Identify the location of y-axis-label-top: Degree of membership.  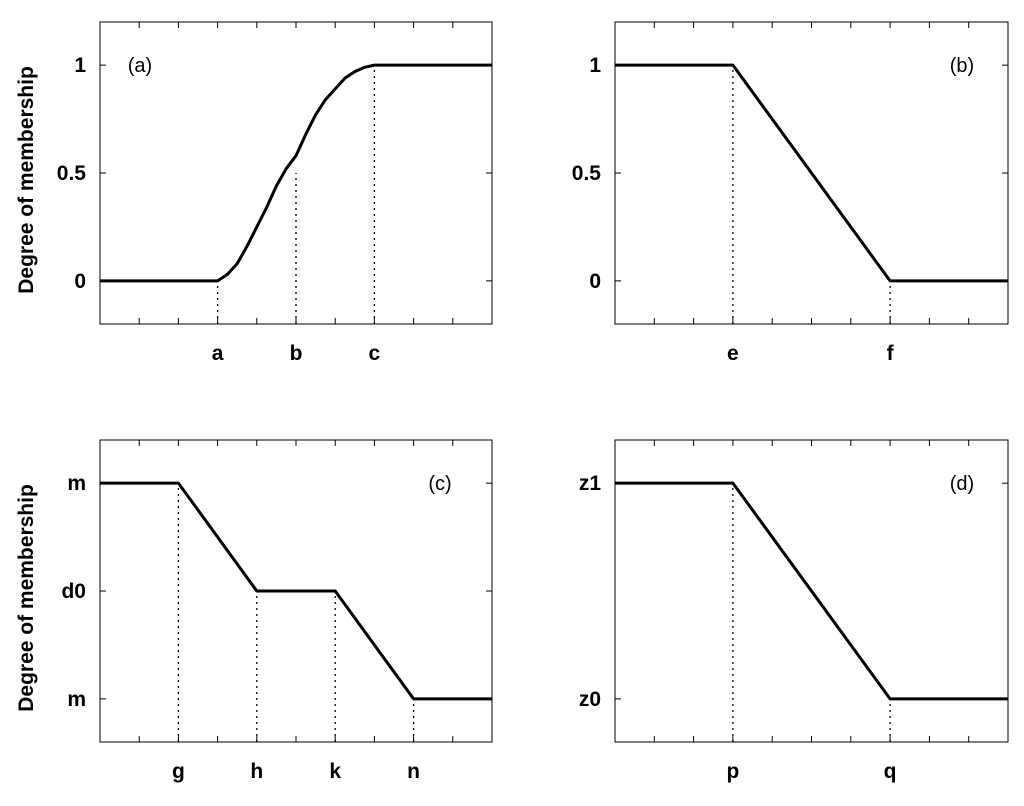
(26, 180).